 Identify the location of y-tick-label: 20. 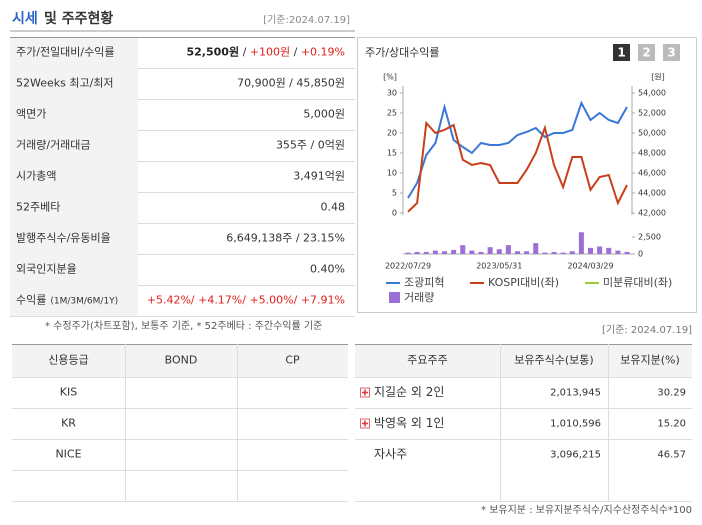
(392, 133).